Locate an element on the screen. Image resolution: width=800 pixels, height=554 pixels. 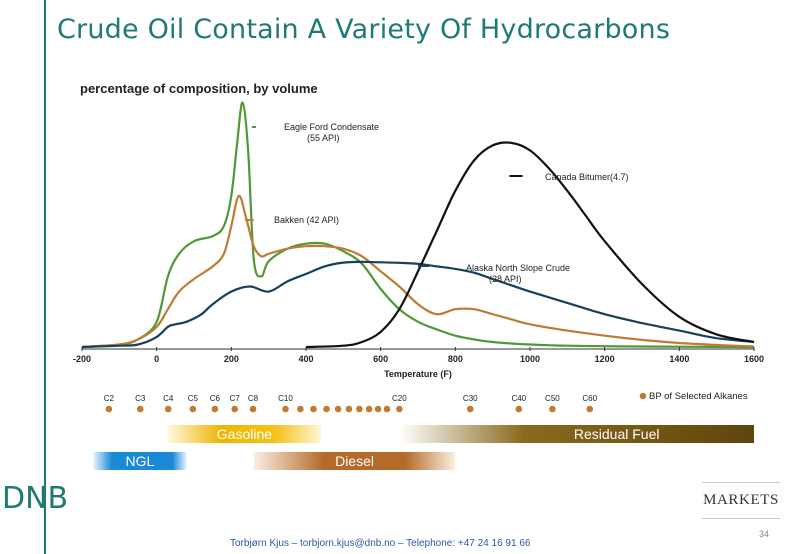
alkane-legend-label: BP of Selected Alkanes is located at coordinates (698, 396).